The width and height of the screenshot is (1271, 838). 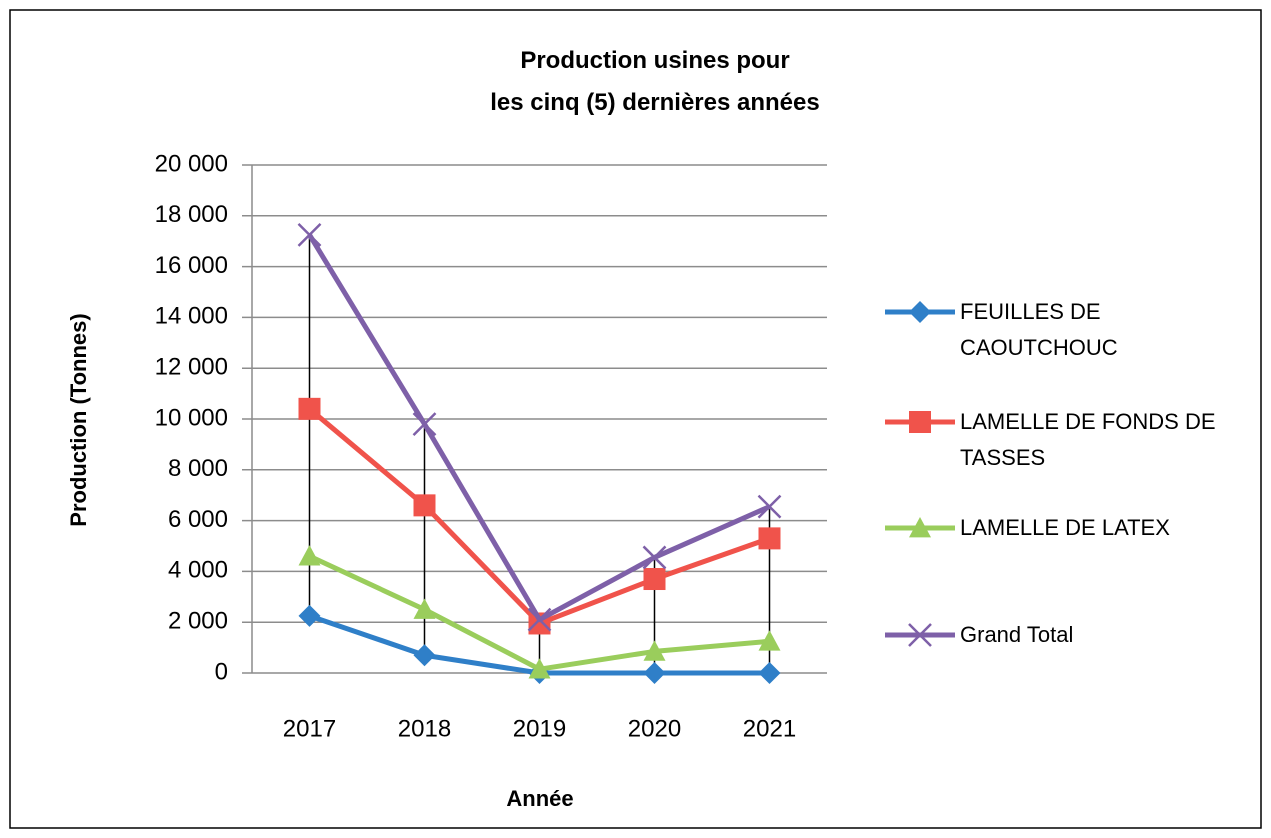 What do you see at coordinates (1088, 439) in the screenshot?
I see `legend-label: LAMELLE DE FONDS DE TASSES` at bounding box center [1088, 439].